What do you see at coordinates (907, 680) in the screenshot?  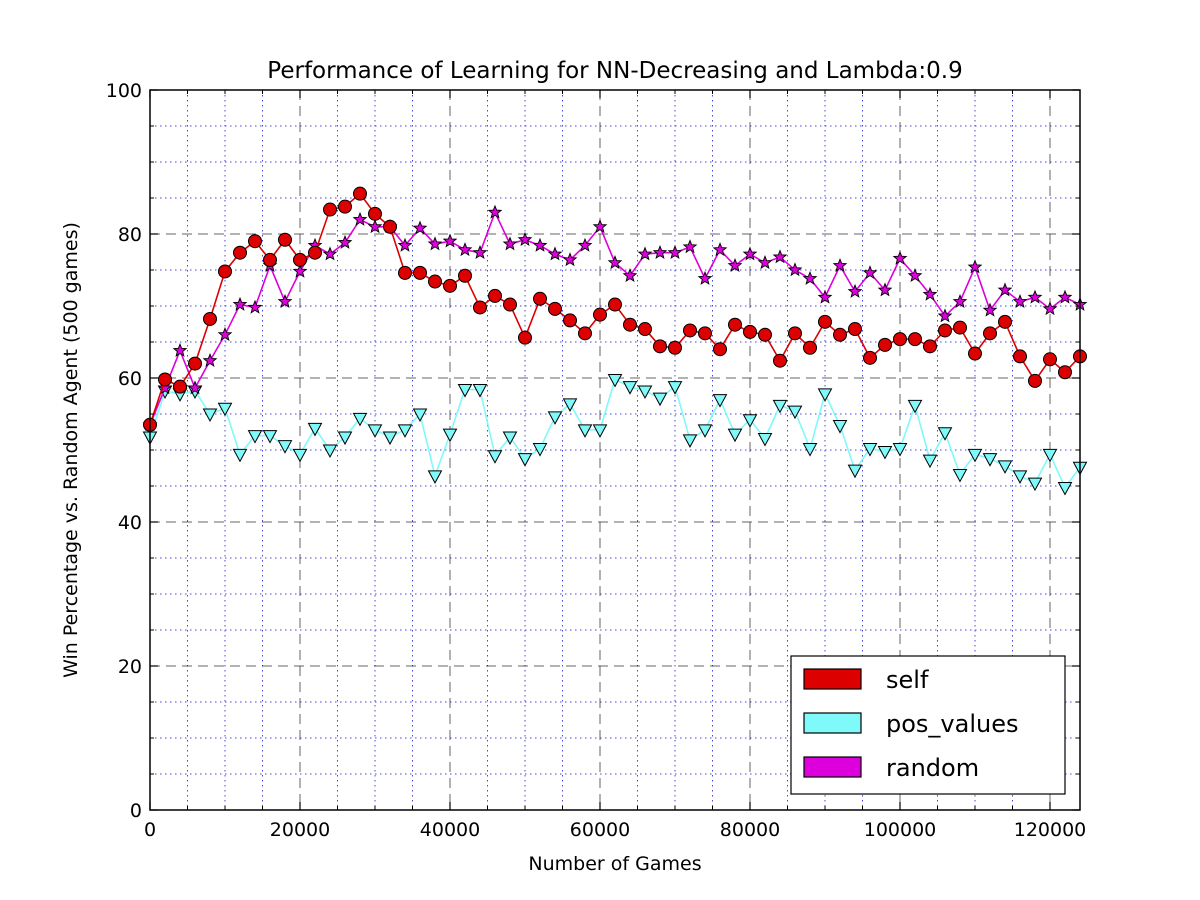 I see `legend-label-self: self` at bounding box center [907, 680].